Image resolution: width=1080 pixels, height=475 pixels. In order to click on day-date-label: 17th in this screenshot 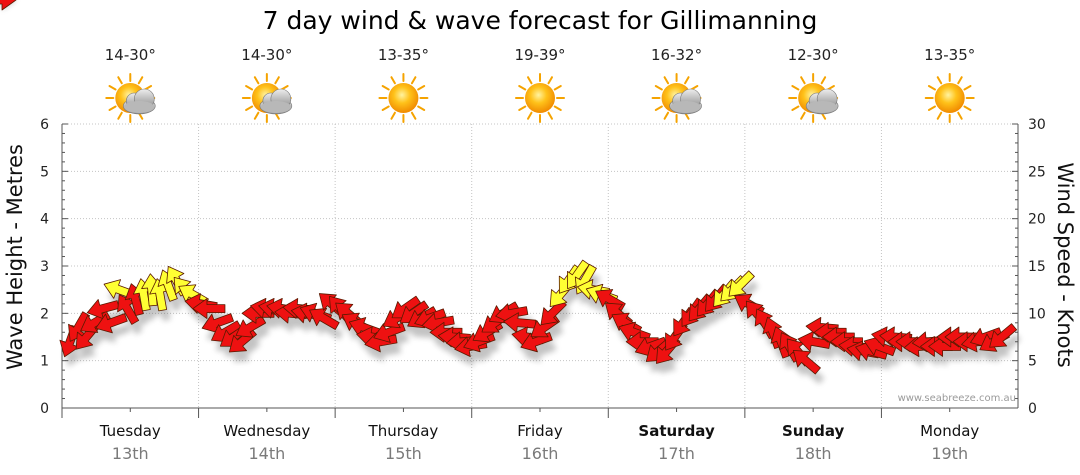, I will do `click(676, 453)`.